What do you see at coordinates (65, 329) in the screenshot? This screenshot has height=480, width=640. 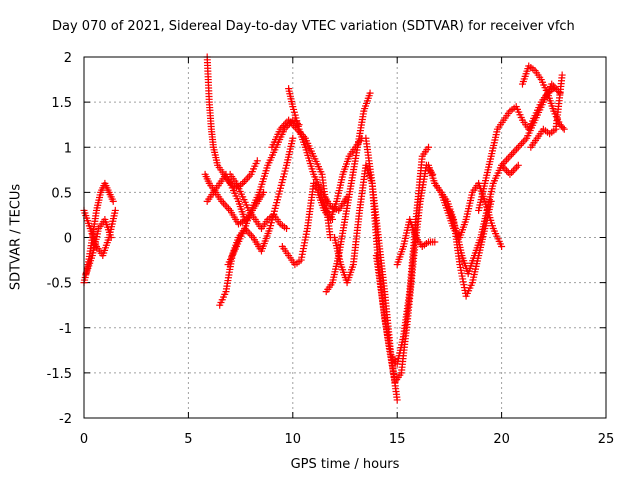 I see `y-tick-label: -1` at bounding box center [65, 329].